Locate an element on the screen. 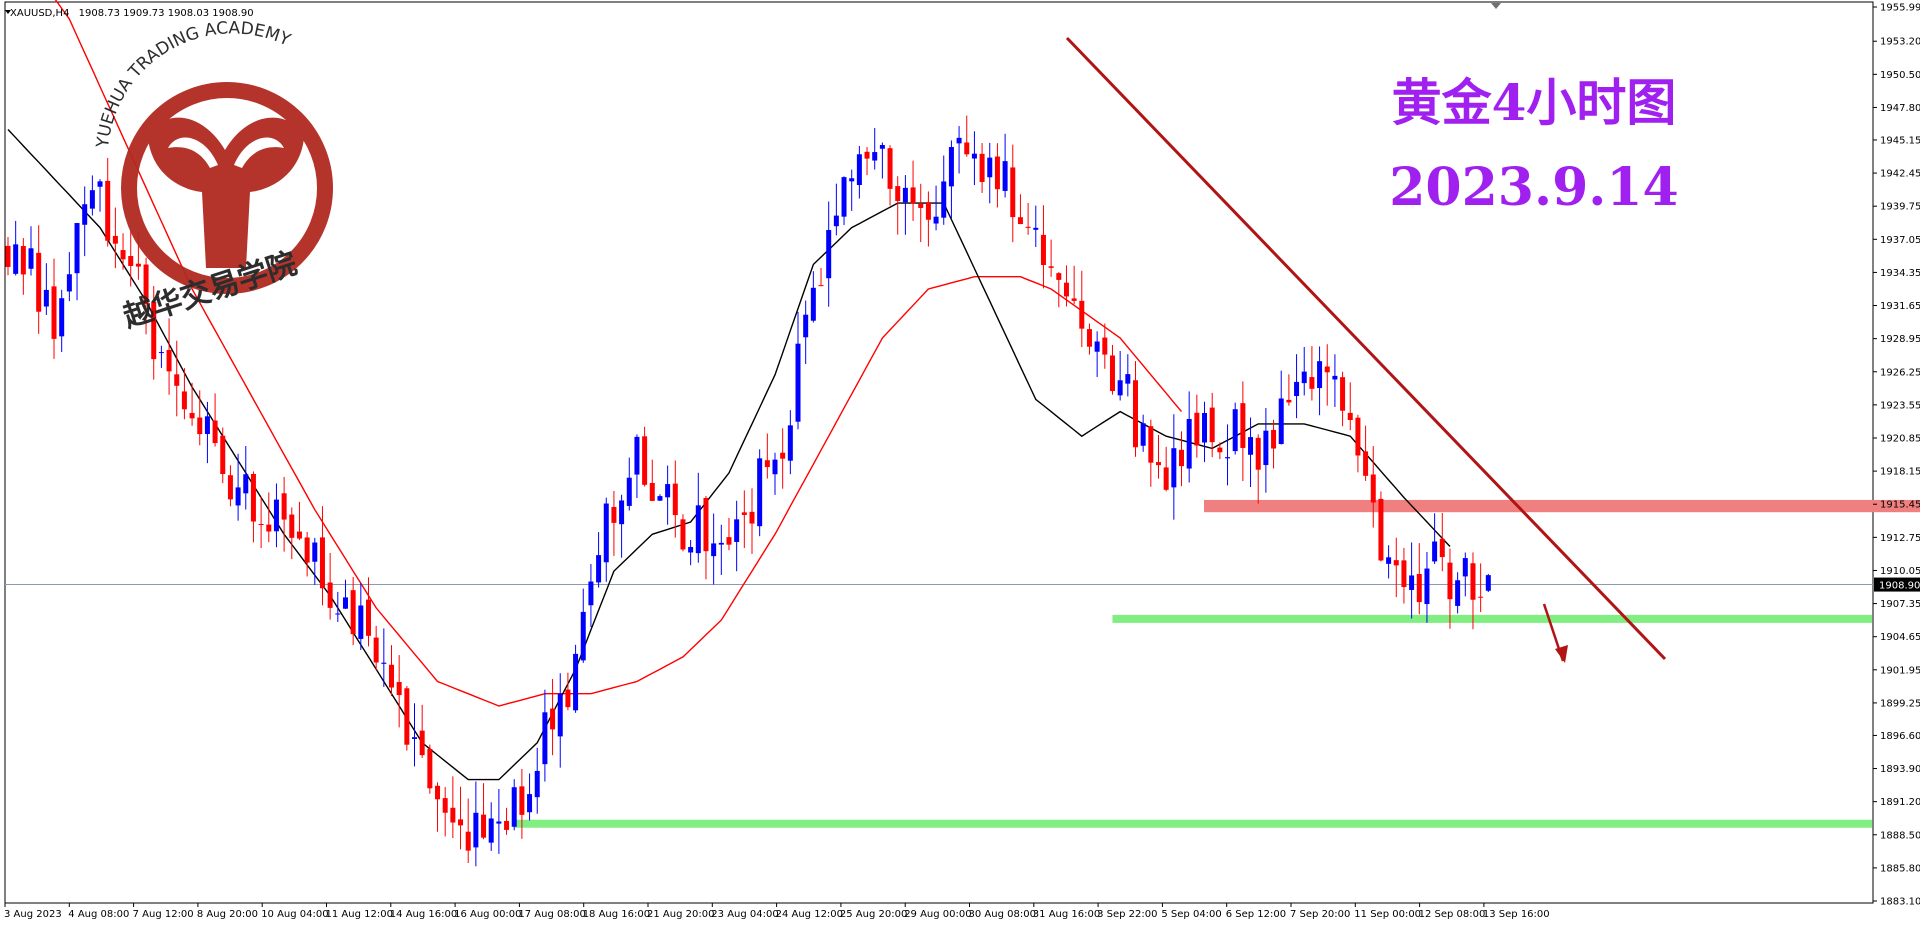 This screenshot has width=1920, height=927. time-tick-label: 4 Aug 08:00 is located at coordinates (98, 914).